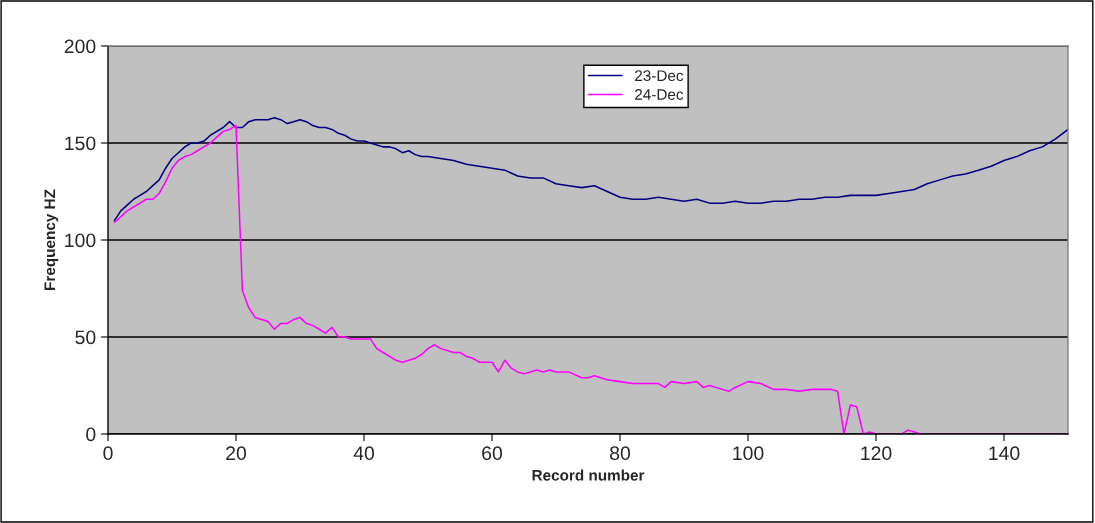  I want to click on x-tick-label: 100, so click(748, 453).